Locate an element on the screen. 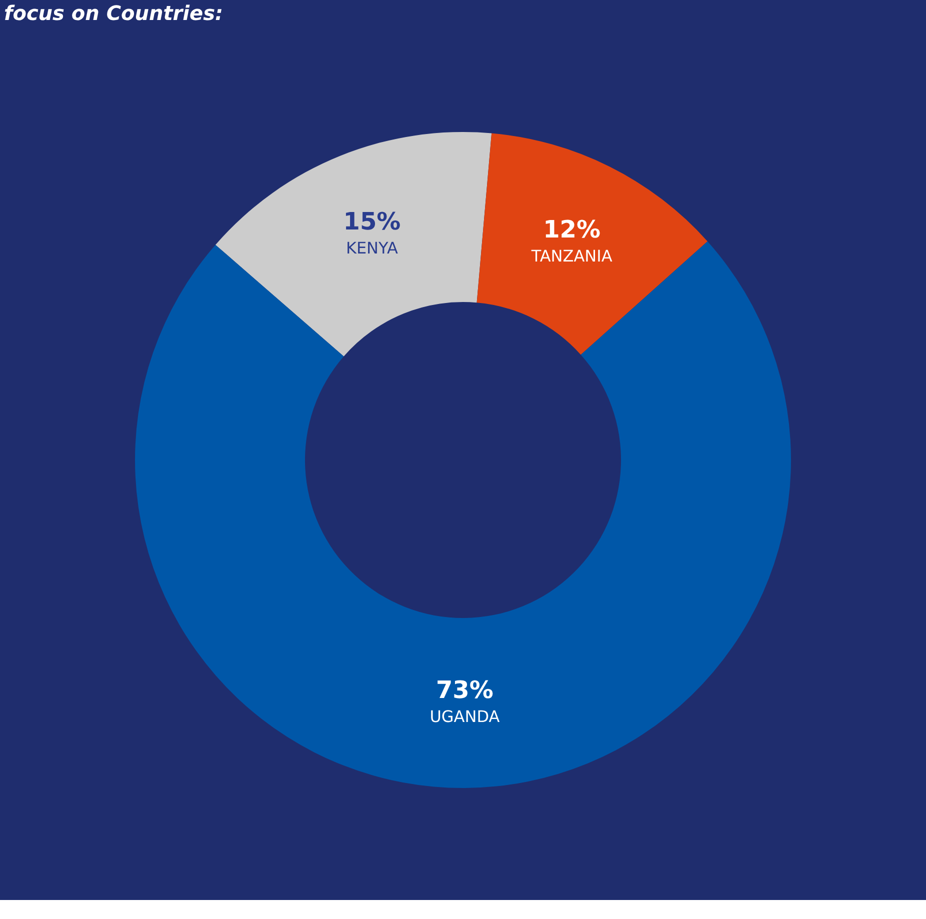 Image resolution: width=926 pixels, height=919 pixels. slice-label: TANZANIA is located at coordinates (571, 256).